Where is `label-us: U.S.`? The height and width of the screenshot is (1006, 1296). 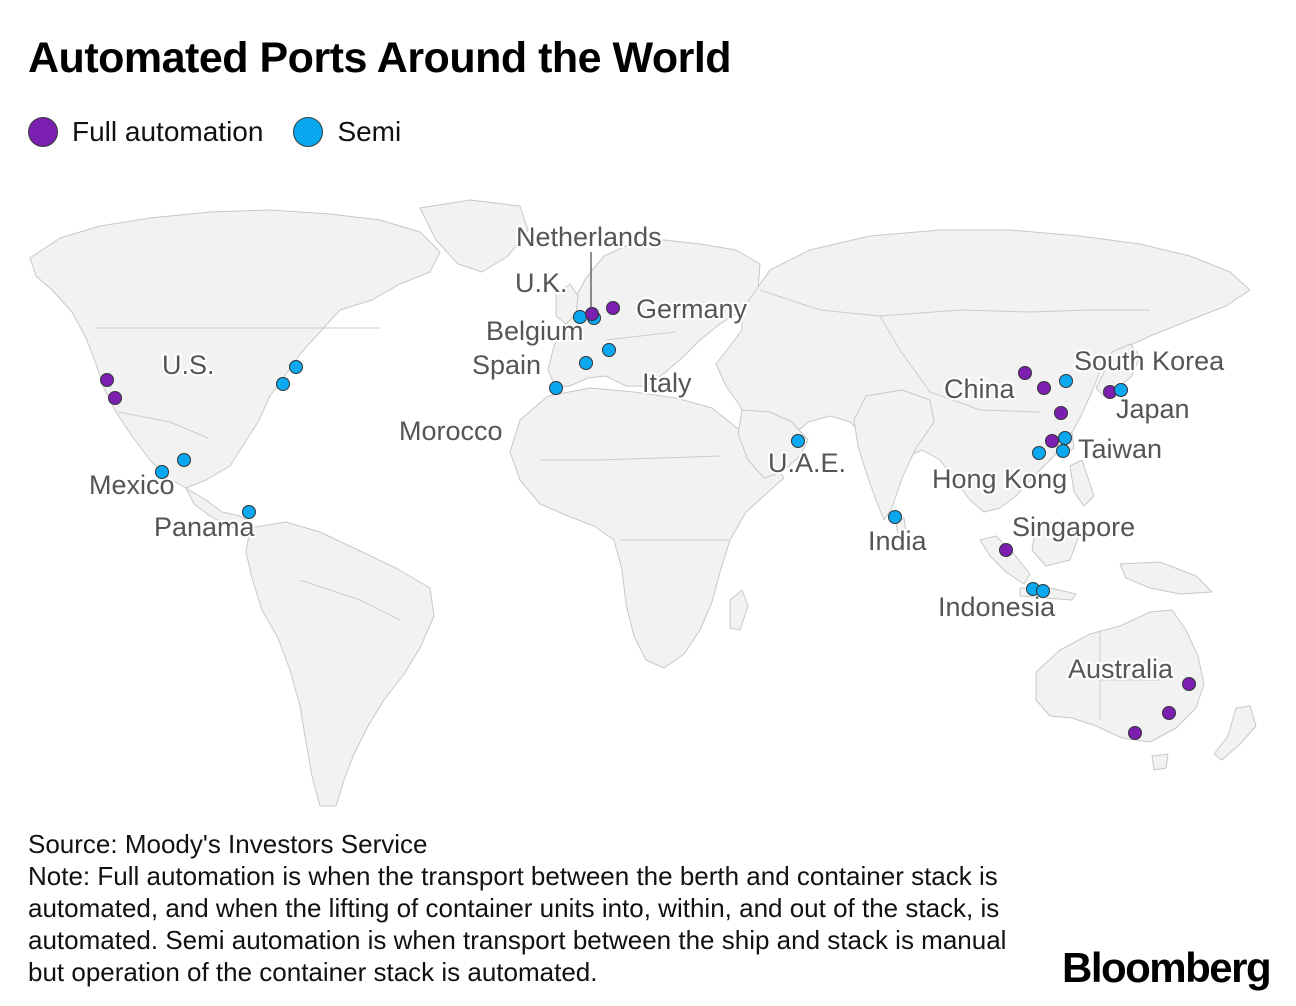
label-us: U.S. is located at coordinates (188, 365).